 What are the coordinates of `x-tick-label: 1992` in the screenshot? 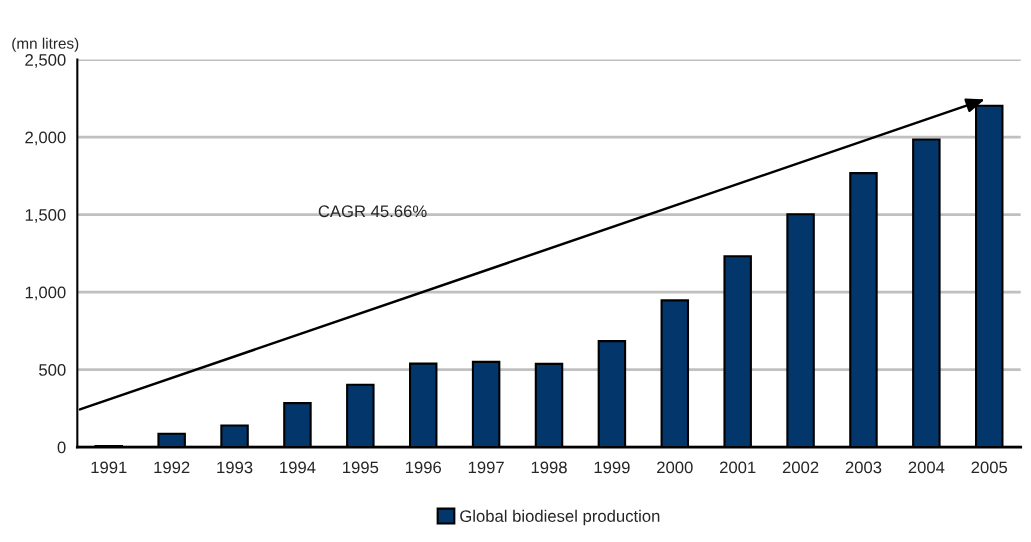 It's located at (172, 467).